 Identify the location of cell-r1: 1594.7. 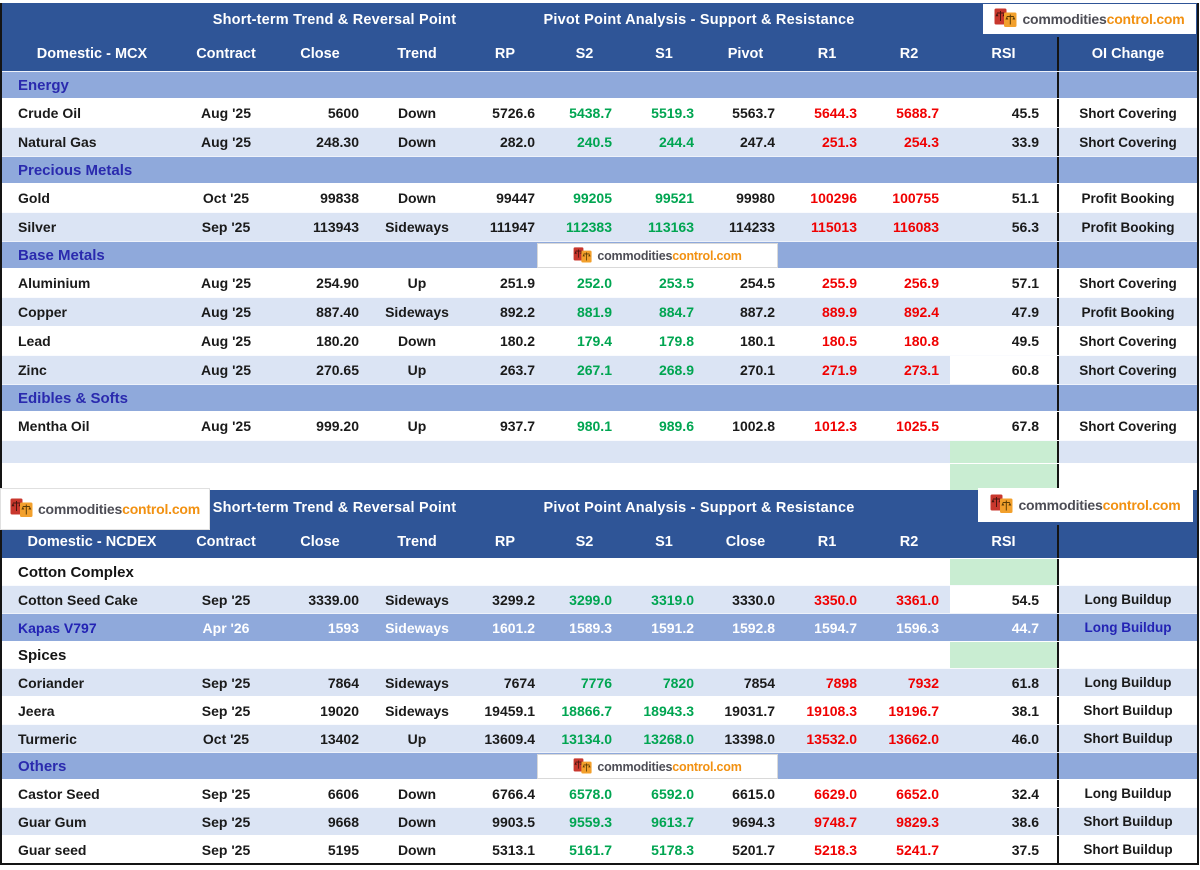
(835, 627).